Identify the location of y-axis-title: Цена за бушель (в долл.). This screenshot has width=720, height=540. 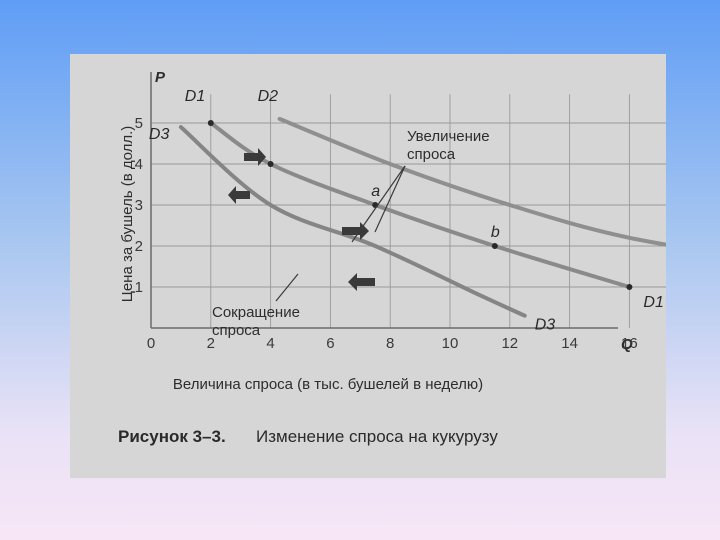
(127, 214).